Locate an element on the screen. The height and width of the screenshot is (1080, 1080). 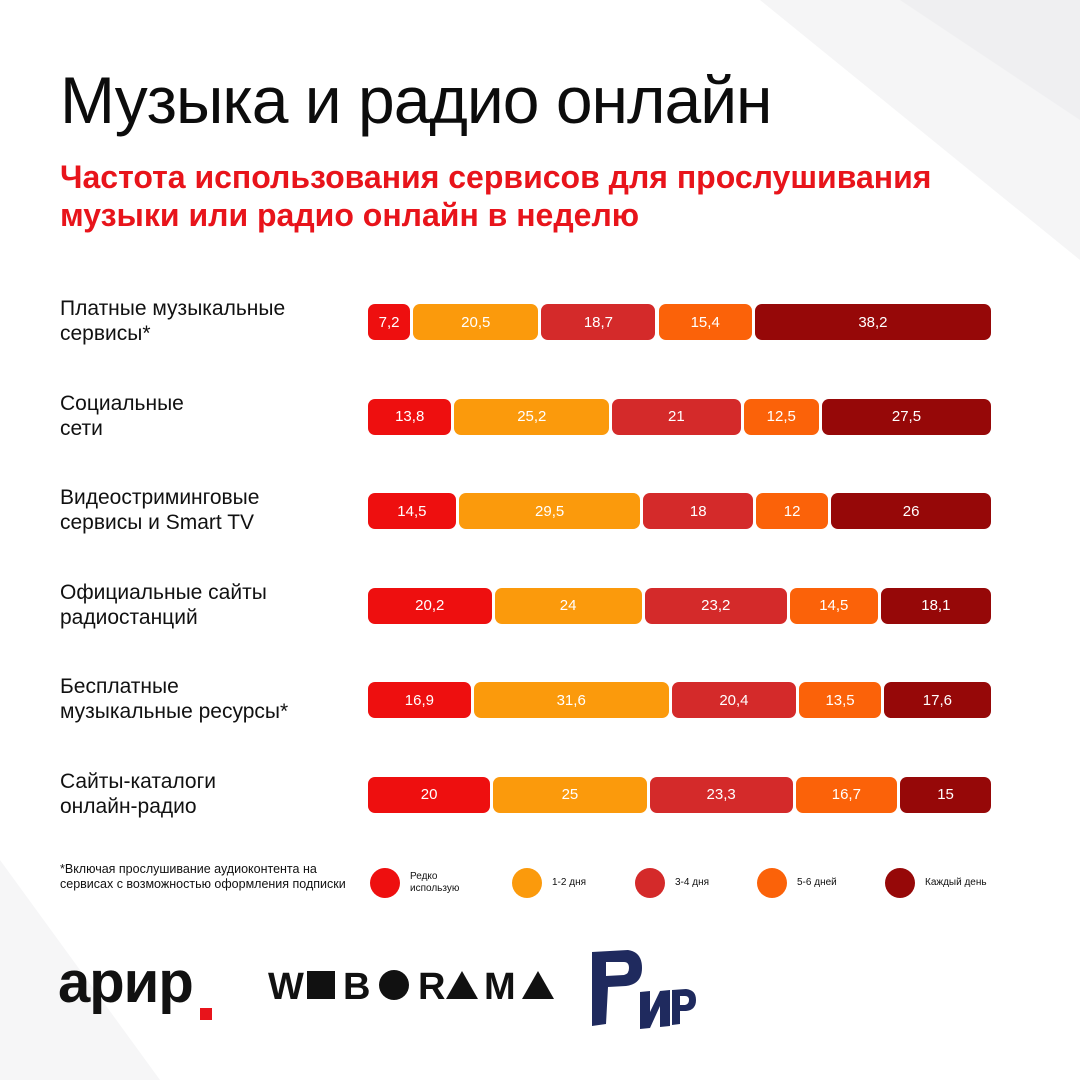
arir-logo: арир is located at coordinates (135, 985).